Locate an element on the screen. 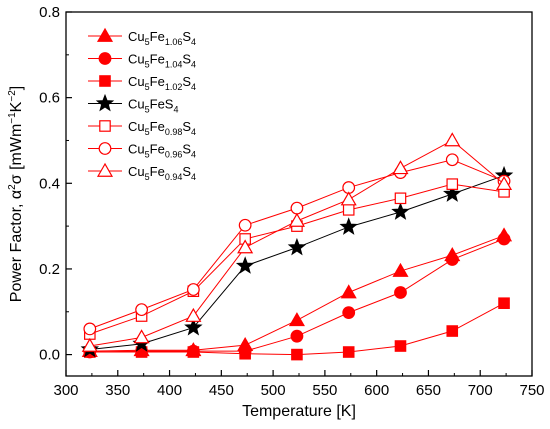  x-tick-label: 750 is located at coordinates (531, 390).